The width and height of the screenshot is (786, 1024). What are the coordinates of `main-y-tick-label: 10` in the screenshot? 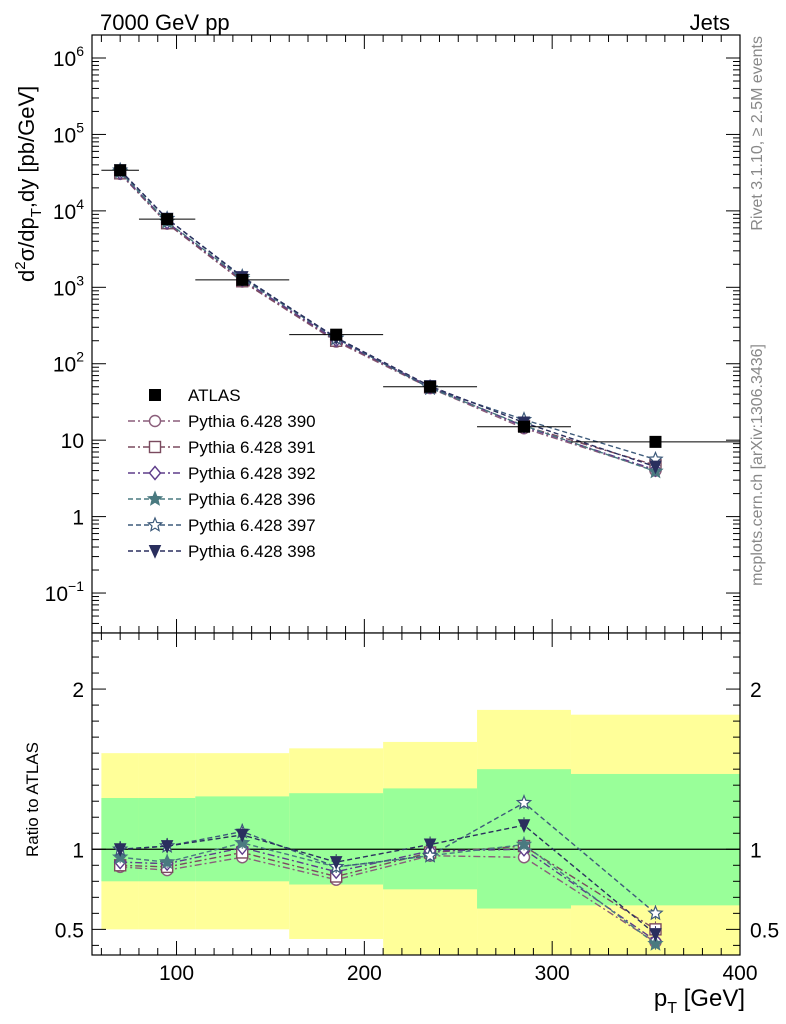 It's located at (72, 441).